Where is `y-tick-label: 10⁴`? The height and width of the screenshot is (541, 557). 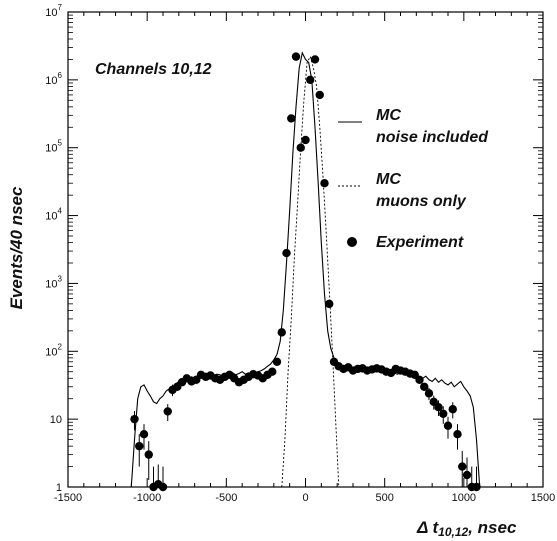 y-tick-label: 10⁴ is located at coordinates (53, 215).